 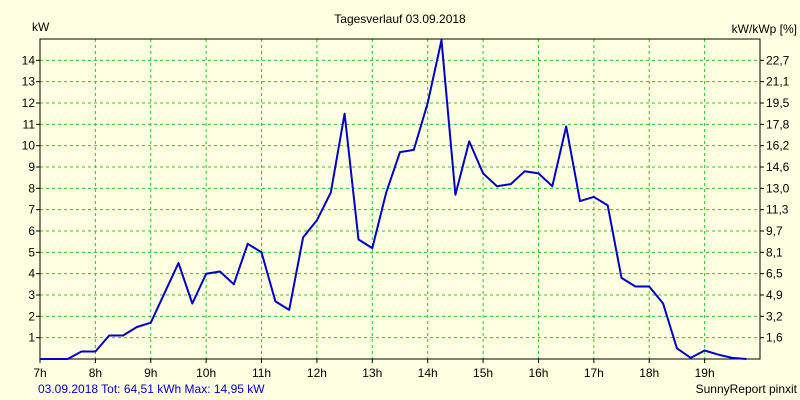 I want to click on y-right-tick-label: 16,2, so click(x=778, y=146).